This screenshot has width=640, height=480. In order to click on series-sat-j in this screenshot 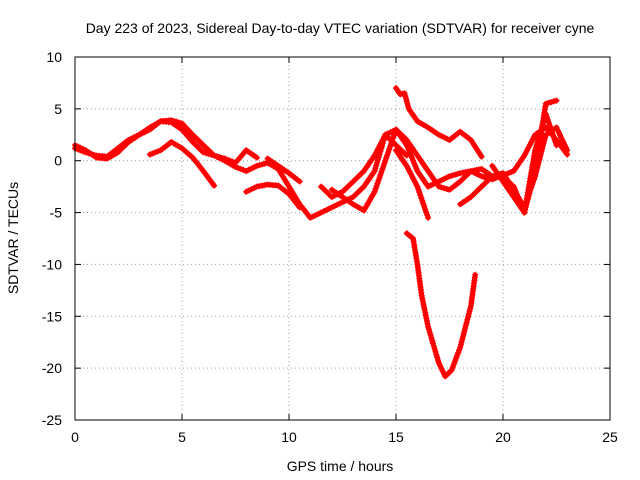, I will do `click(441, 305)`.